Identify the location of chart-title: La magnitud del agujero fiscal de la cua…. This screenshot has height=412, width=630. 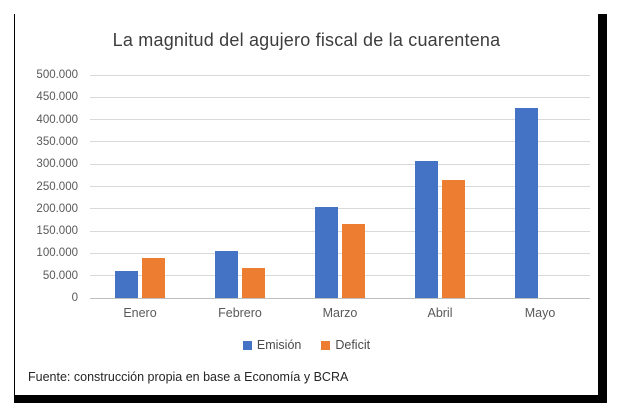
(306, 40).